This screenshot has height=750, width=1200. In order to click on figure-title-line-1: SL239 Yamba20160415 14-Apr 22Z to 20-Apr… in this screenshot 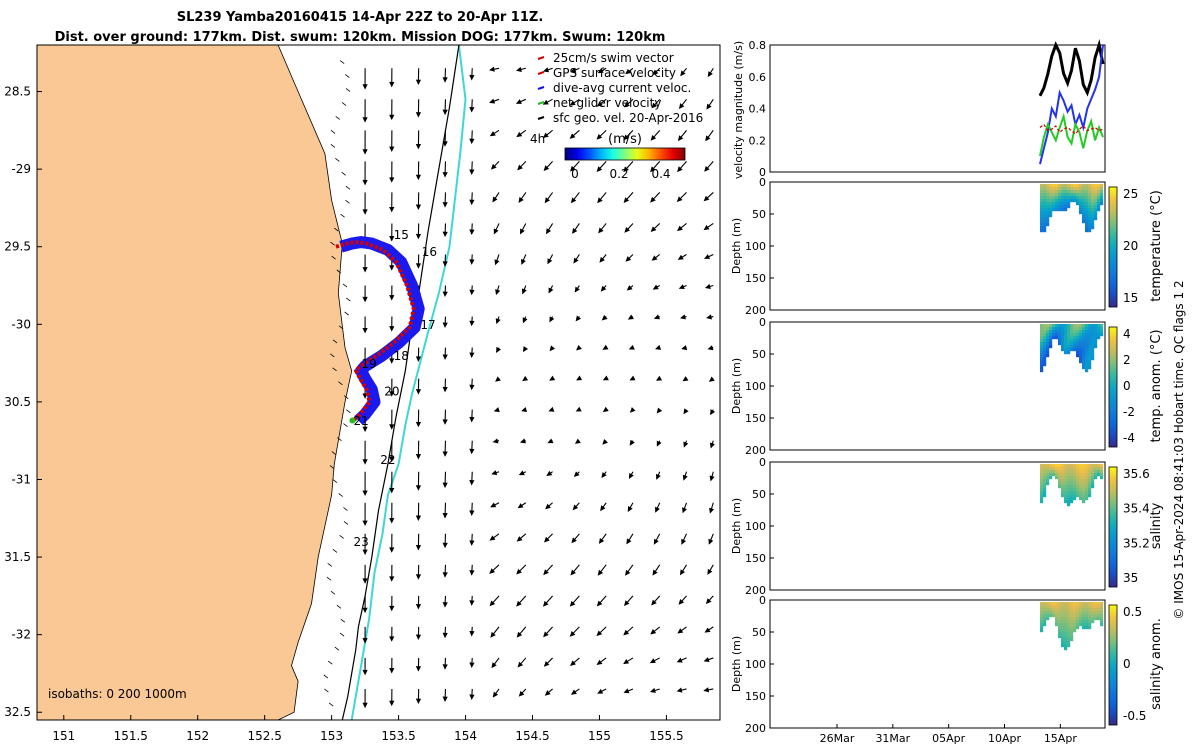, I will do `click(360, 17)`.